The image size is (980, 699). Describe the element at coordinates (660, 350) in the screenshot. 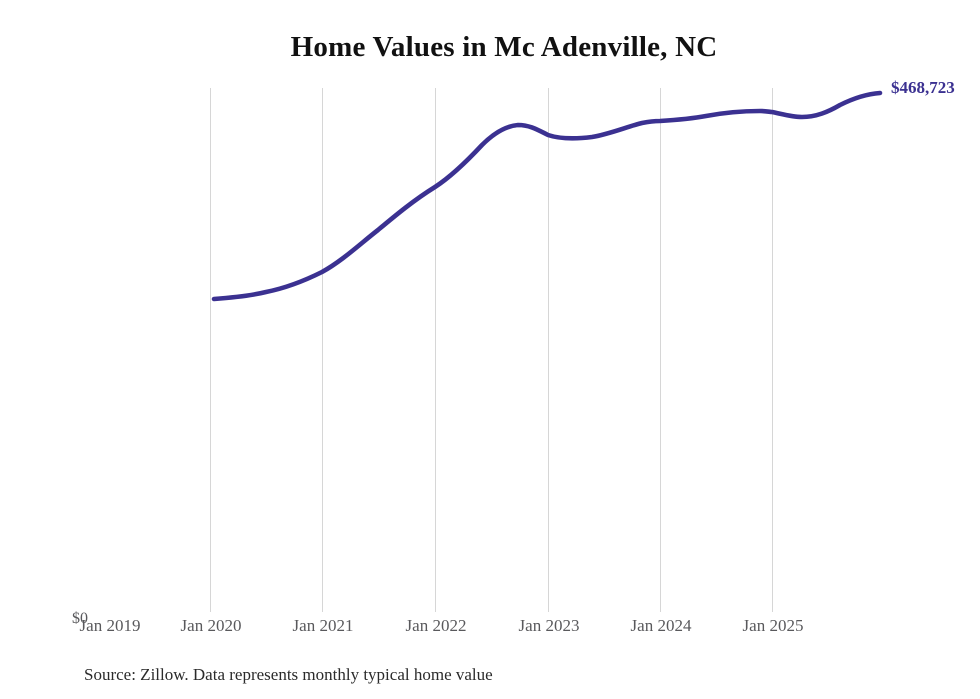

I see `gridline-jan-2024` at that location.